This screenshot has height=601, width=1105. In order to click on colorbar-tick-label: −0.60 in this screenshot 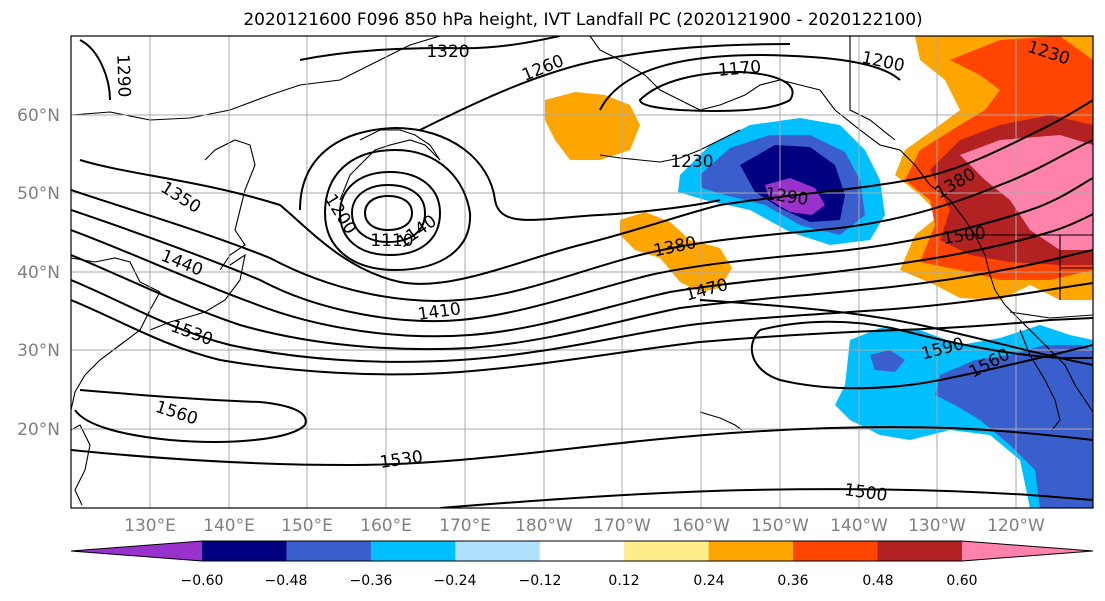, I will do `click(202, 581)`.